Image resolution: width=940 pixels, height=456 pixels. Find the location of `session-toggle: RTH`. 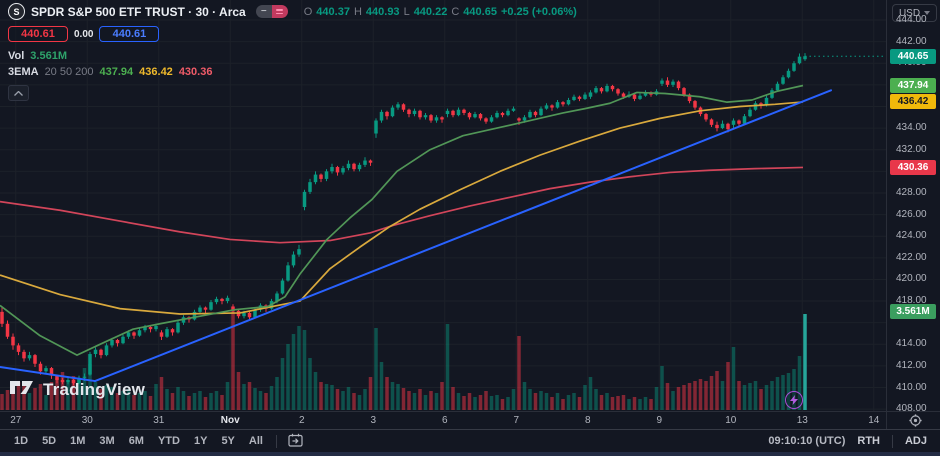

session-toggle: RTH is located at coordinates (868, 441).